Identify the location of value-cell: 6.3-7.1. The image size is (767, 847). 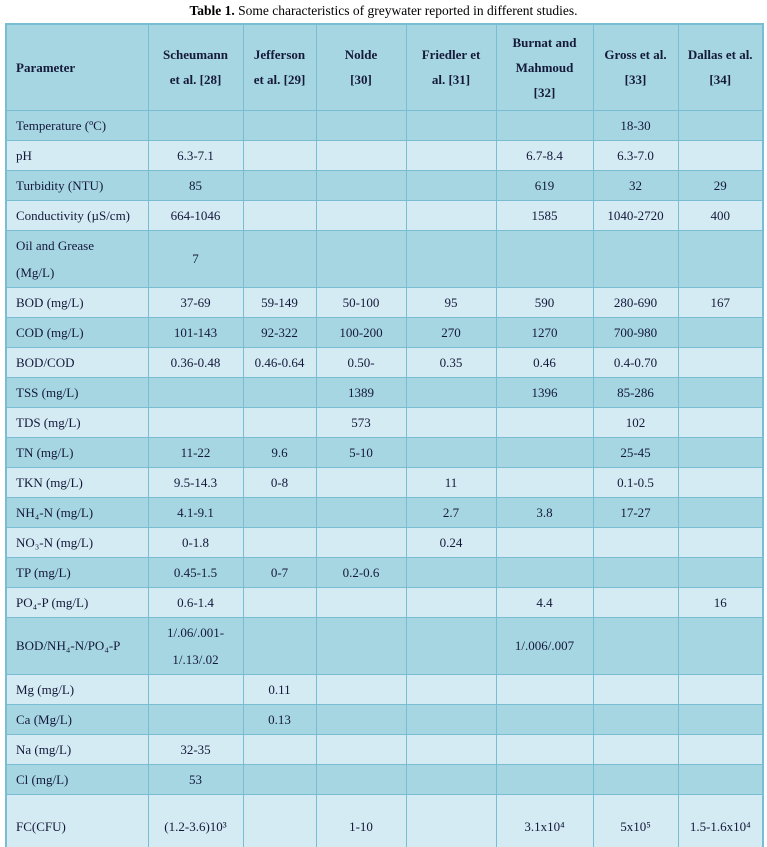
(195, 155).